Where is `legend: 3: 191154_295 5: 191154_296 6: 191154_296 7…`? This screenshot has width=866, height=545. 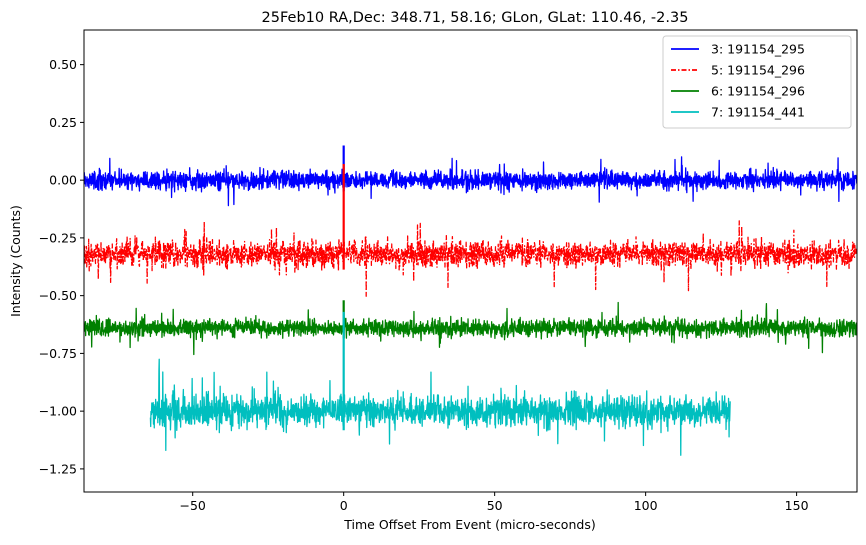
legend: 3: 191154_295 5: 191154_296 6: 191154_296 7… is located at coordinates (757, 82).